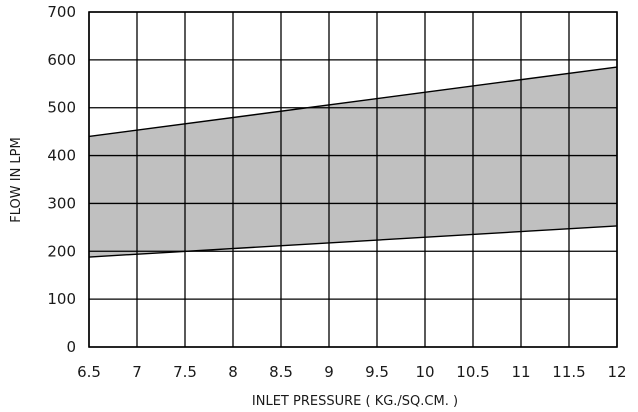  I want to click on x-axis-title: INLET PRESSURE ( KG./SQ.CM. ), so click(355, 401).